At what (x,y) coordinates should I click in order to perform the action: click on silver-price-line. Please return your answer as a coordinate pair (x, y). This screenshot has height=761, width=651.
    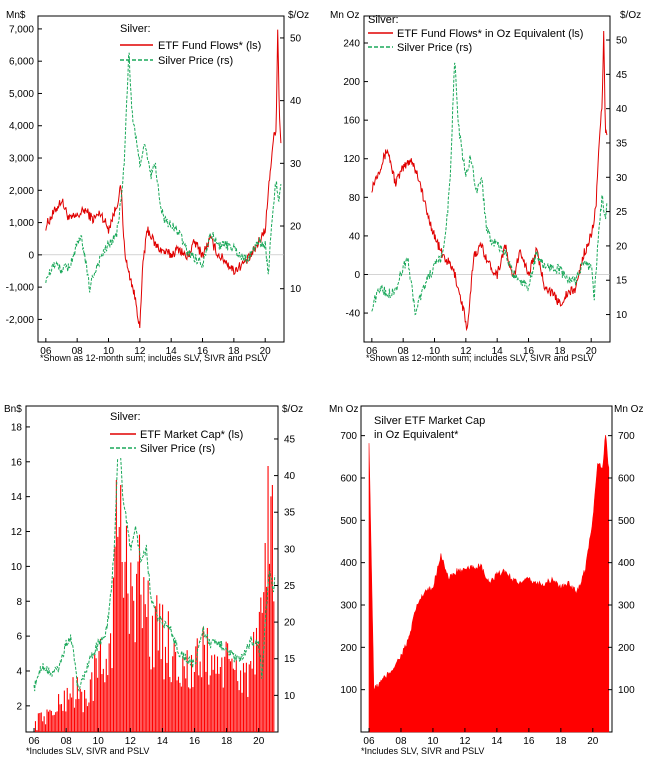
    Looking at the image, I should click on (163, 172).